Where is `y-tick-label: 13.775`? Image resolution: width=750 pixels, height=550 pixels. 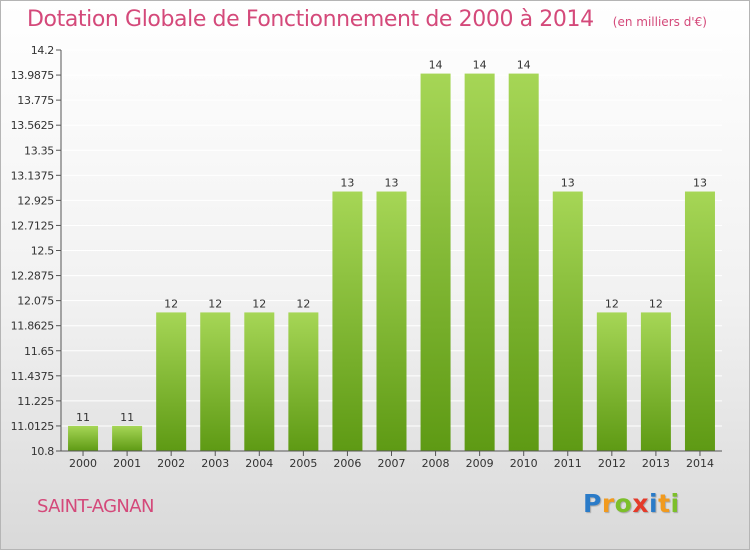
y-tick-label: 13.775 is located at coordinates (35, 100).